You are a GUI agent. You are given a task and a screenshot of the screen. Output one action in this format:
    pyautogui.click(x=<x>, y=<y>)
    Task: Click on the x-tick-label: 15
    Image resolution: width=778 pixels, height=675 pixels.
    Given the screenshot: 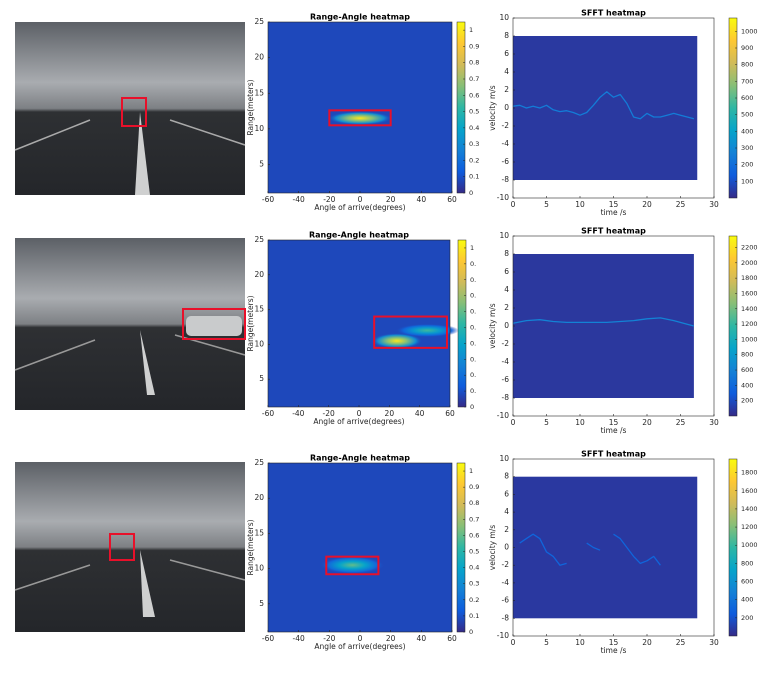 What is the action you would take?
    pyautogui.click(x=614, y=642)
    